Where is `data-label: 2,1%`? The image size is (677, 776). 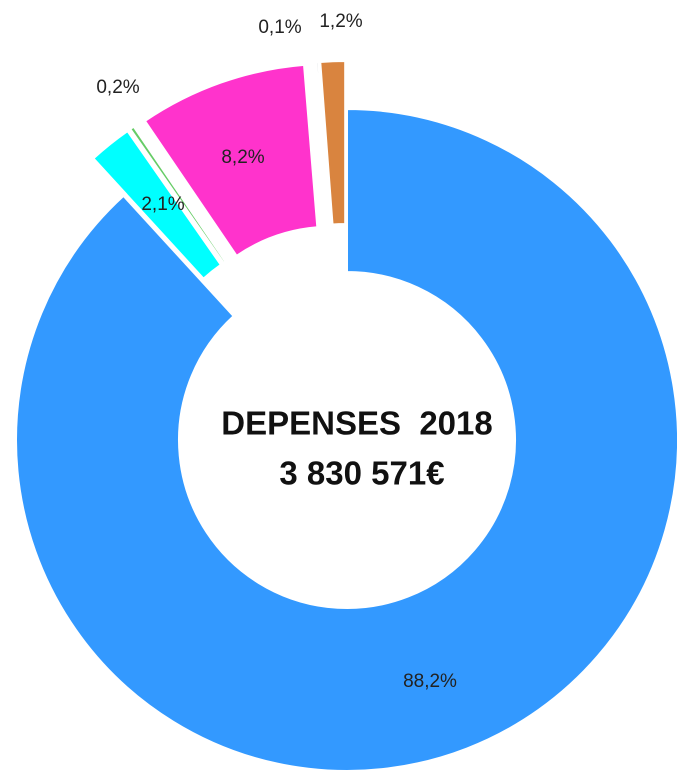
data-label: 2,1% is located at coordinates (162, 204).